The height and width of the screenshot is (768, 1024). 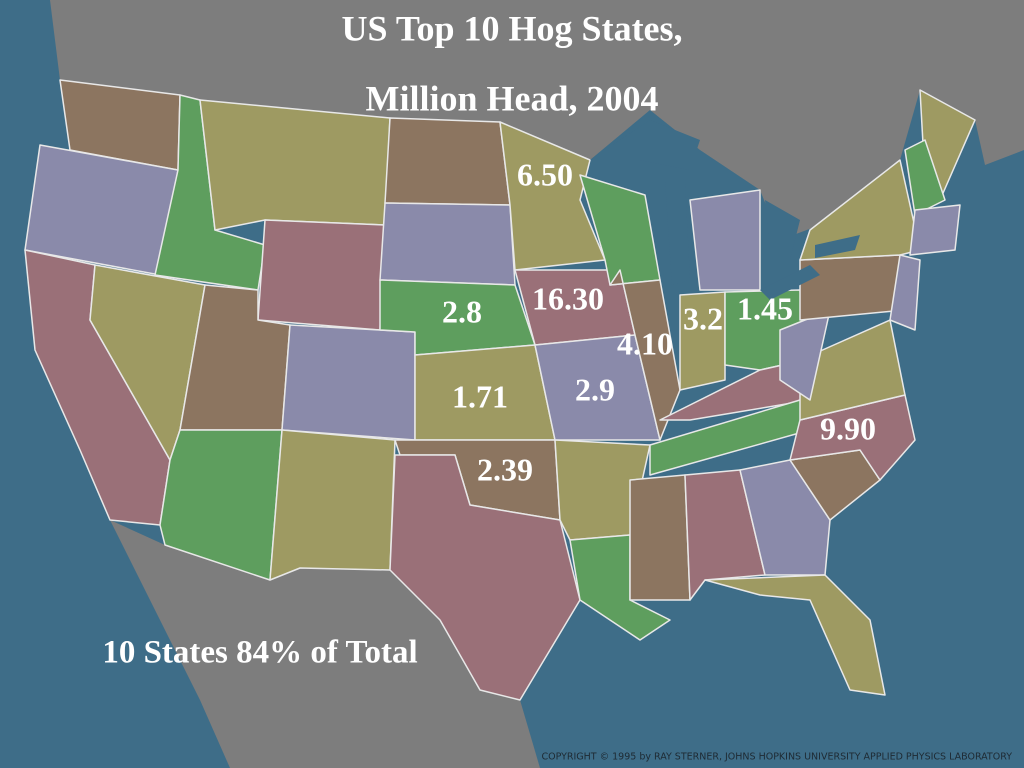 What do you see at coordinates (505, 469) in the screenshot?
I see `state-label: 2.39` at bounding box center [505, 469].